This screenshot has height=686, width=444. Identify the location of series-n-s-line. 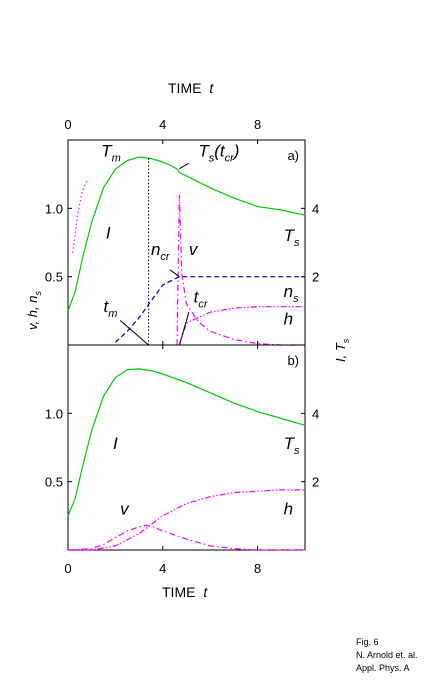
(209, 309).